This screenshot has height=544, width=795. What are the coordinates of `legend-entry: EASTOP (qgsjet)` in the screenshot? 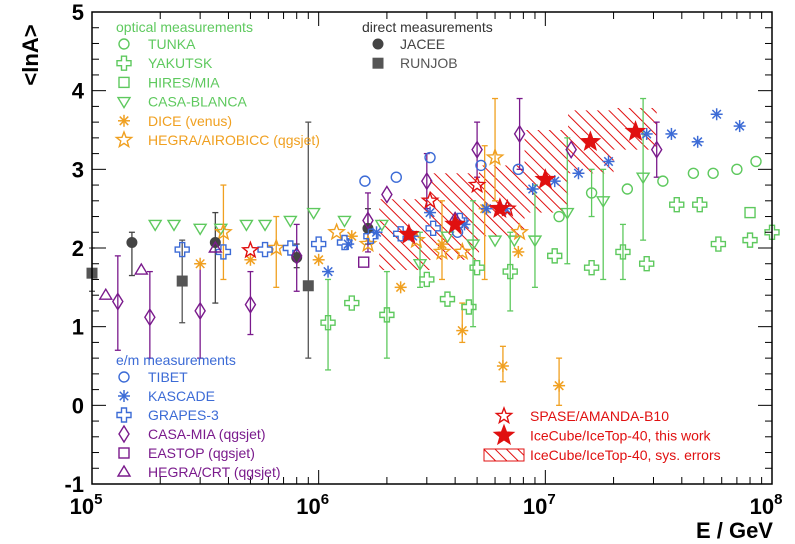 It's located at (201, 453).